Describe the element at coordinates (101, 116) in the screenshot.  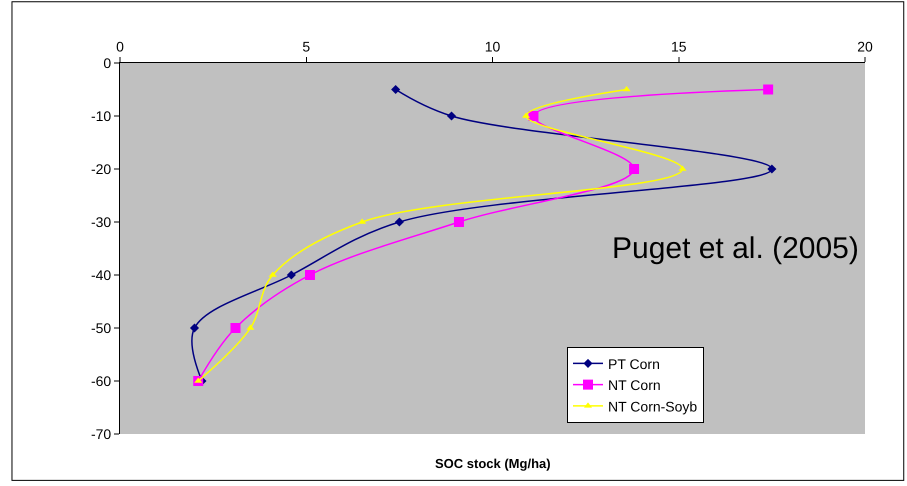
I see `y-tick-label: -10` at that location.